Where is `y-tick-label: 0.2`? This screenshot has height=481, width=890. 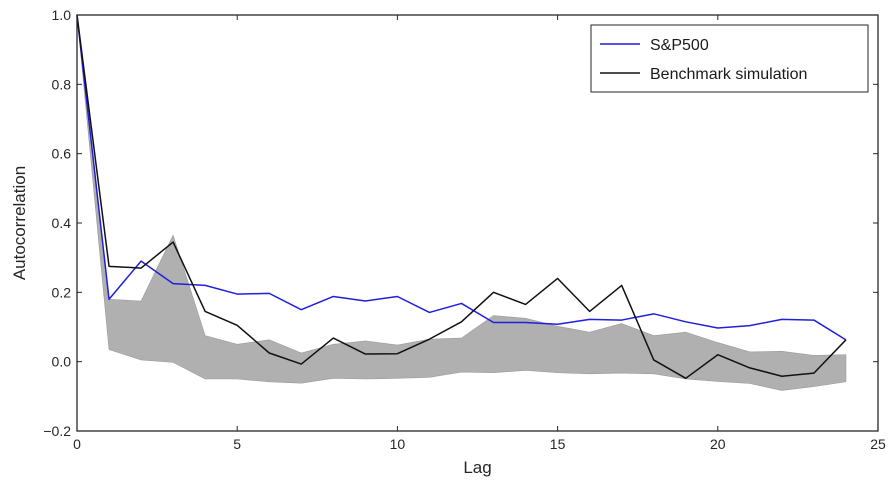 y-tick-label: 0.2 is located at coordinates (62, 292).